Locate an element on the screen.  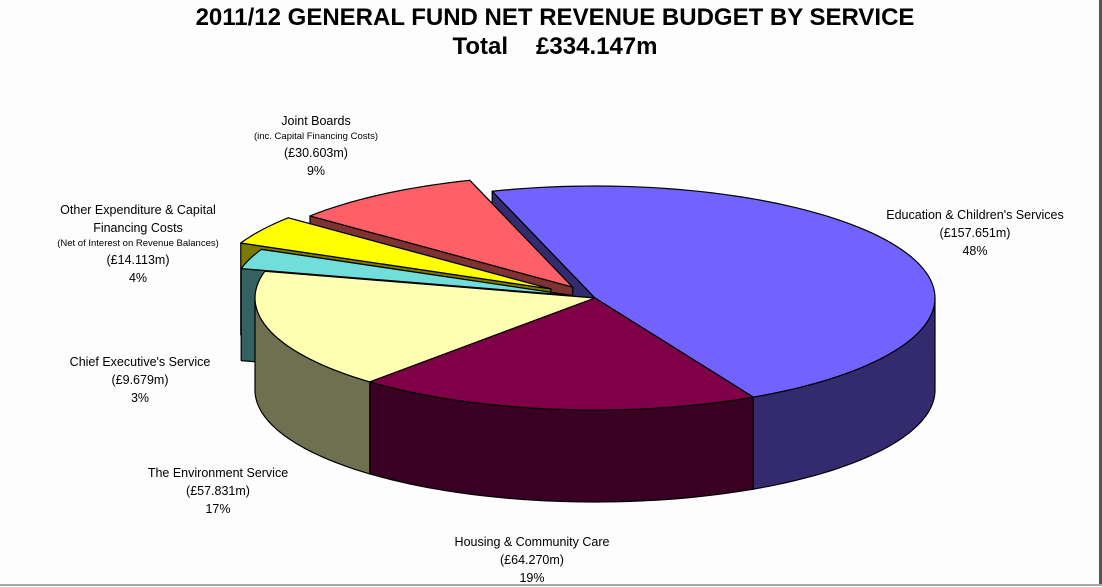
label-percent: 17% is located at coordinates (218, 509).